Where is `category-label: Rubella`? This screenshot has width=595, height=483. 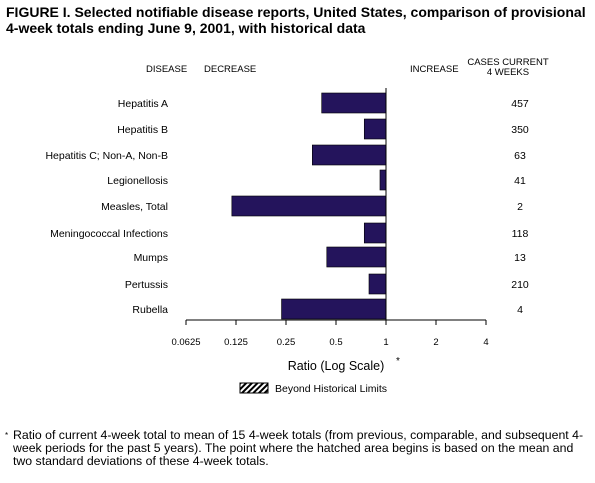
category-label: Rubella is located at coordinates (150, 310).